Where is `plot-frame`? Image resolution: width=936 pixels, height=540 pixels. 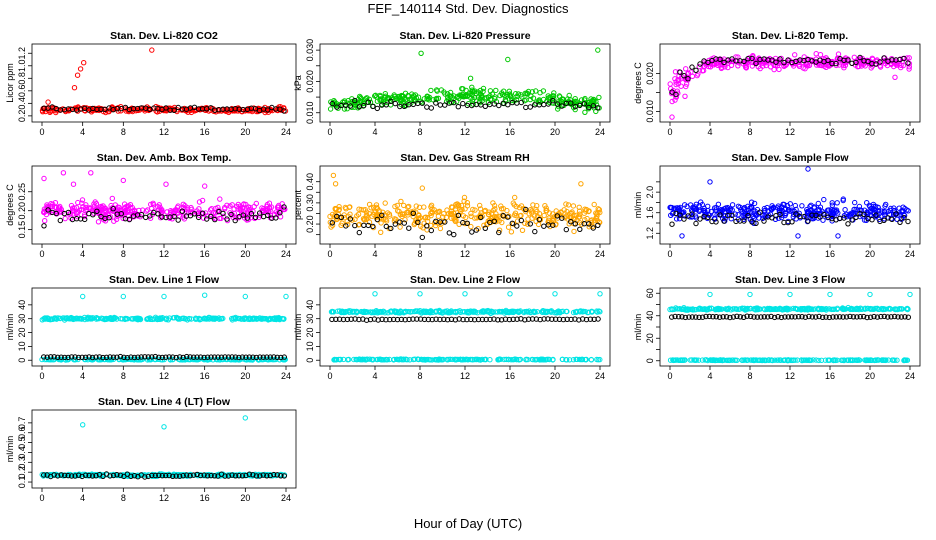 plot-frame is located at coordinates (465, 83).